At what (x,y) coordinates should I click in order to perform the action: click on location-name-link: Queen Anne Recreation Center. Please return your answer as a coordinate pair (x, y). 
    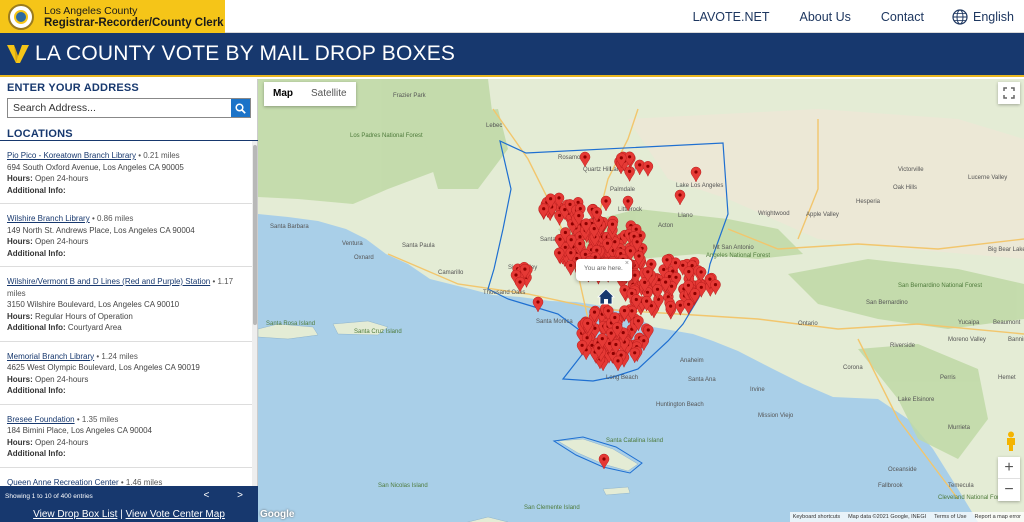
    Looking at the image, I should click on (63, 482).